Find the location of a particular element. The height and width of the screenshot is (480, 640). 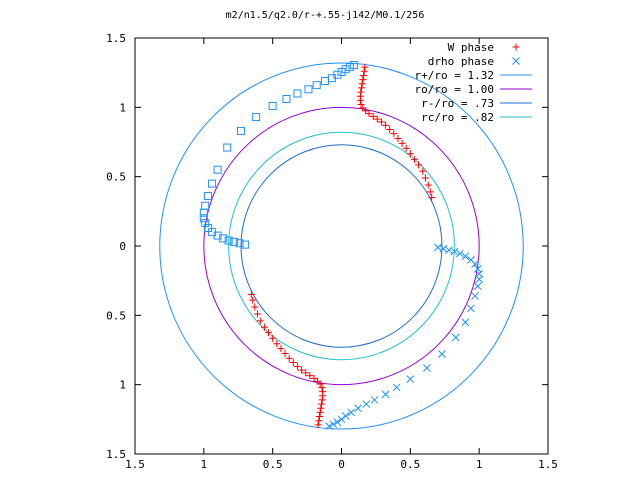

legend-label: drho phase is located at coordinates (461, 61).